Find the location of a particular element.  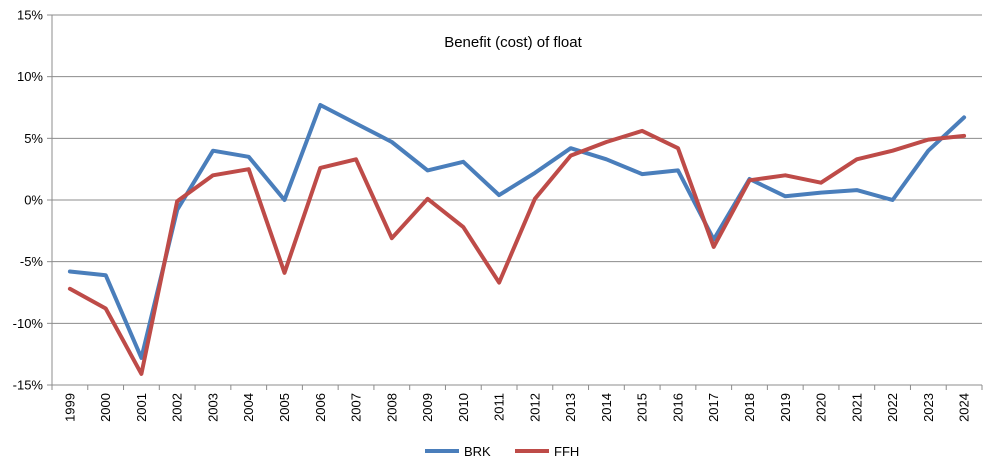

x-tick-label: 2010 is located at coordinates (463, 407).